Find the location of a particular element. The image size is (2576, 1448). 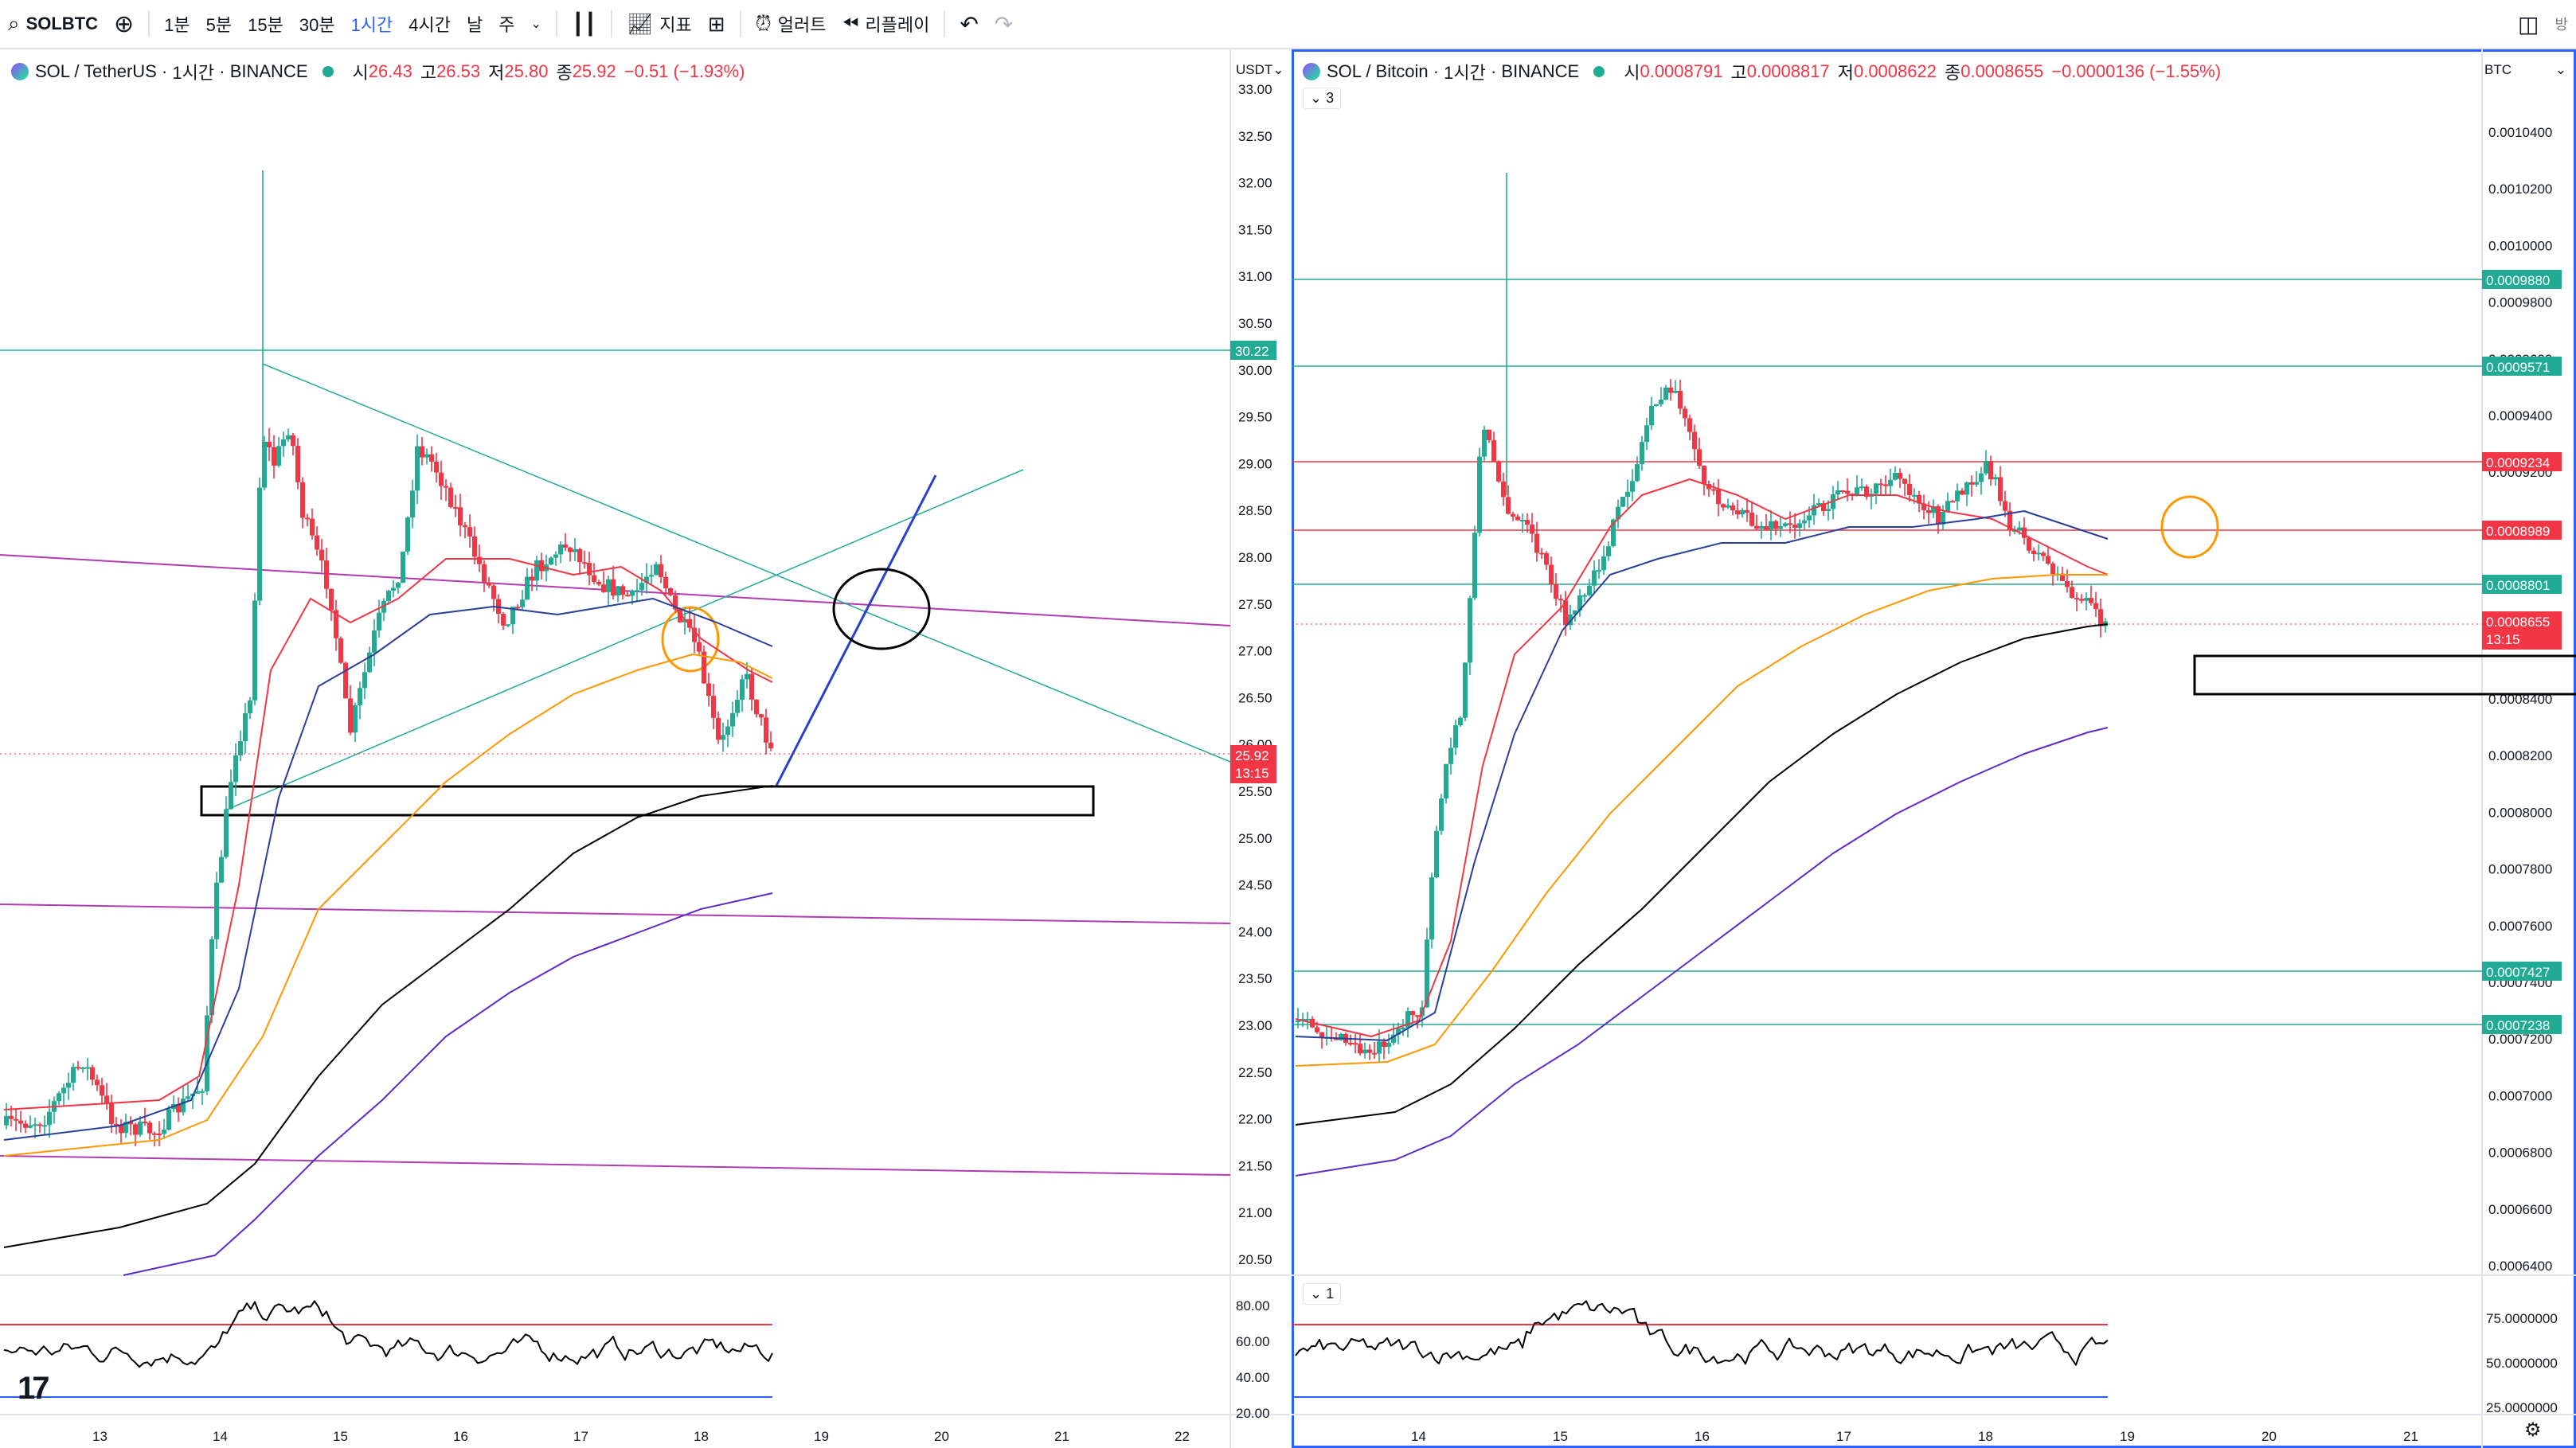

undo-button: ↶ is located at coordinates (969, 24).